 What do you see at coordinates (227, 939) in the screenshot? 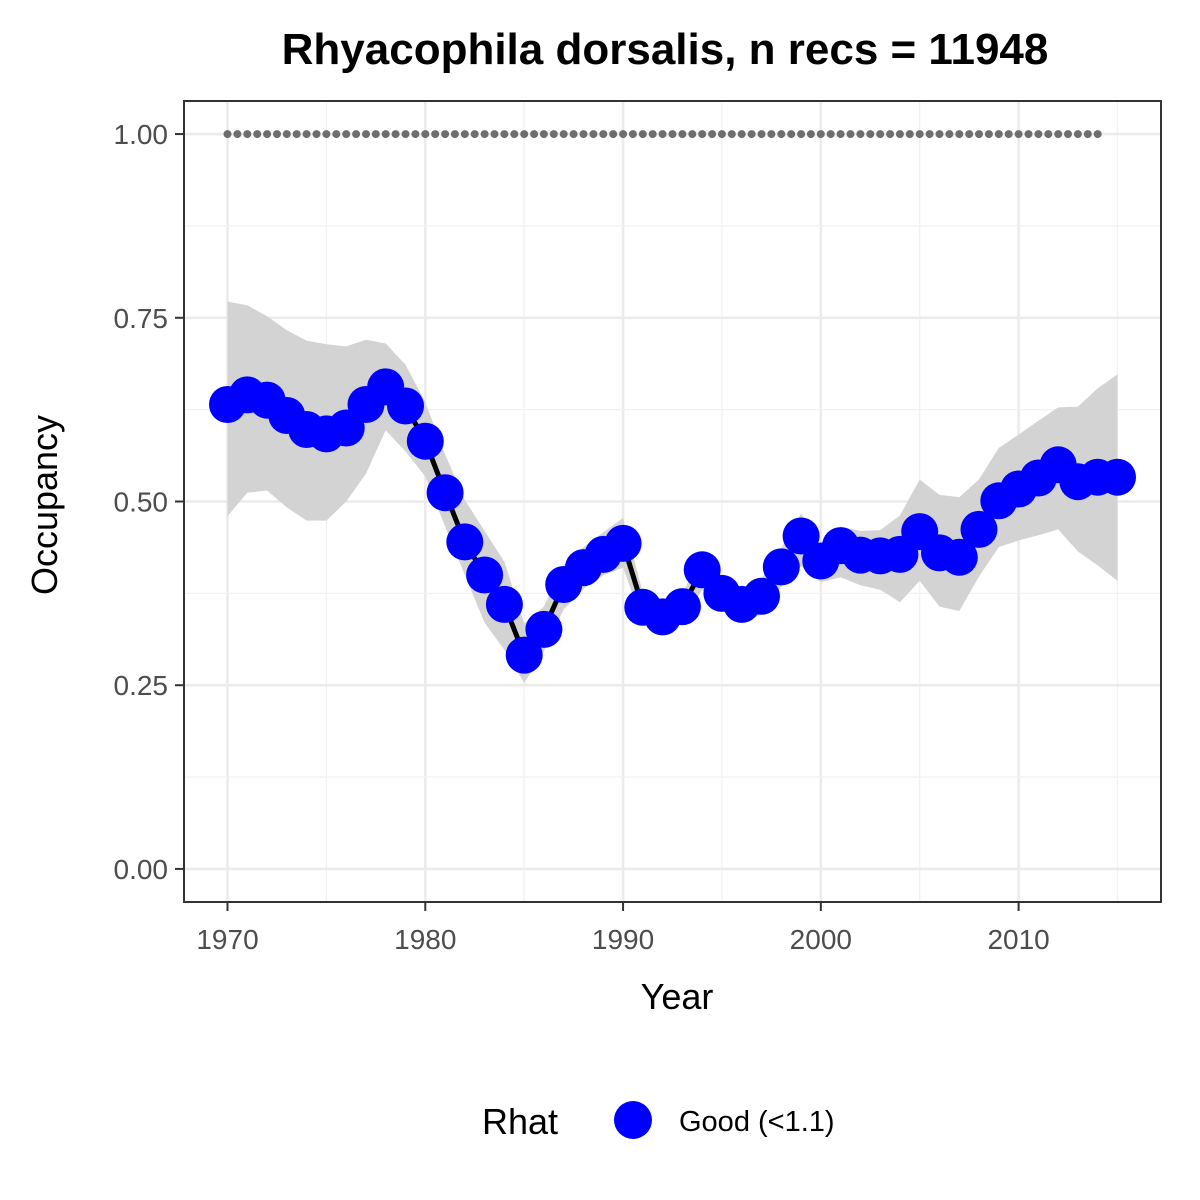
I see `x-tick-label-1970: 1970` at bounding box center [227, 939].